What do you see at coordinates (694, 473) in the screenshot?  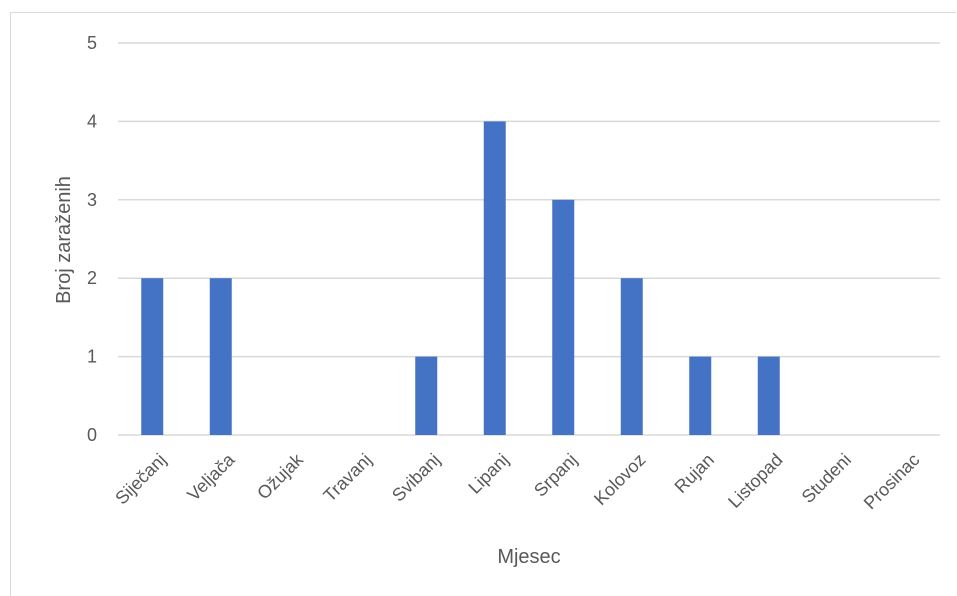 I see `x-tick-label: Rujan` at bounding box center [694, 473].